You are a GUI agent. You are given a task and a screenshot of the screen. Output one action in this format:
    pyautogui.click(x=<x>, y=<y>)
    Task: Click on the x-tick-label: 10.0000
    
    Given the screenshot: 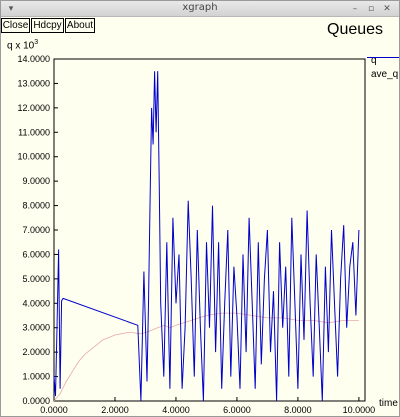 What is the action you would take?
    pyautogui.click(x=359, y=410)
    